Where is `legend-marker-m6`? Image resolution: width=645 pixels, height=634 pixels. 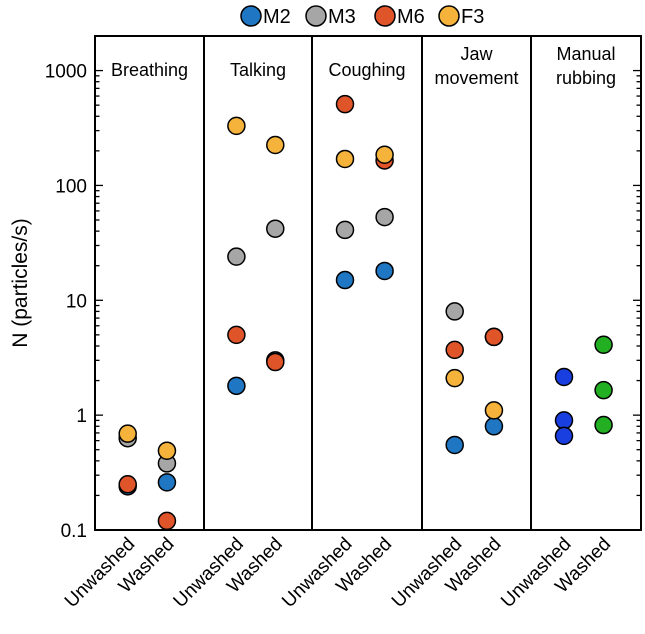
legend-marker-m6 is located at coordinates (385, 16).